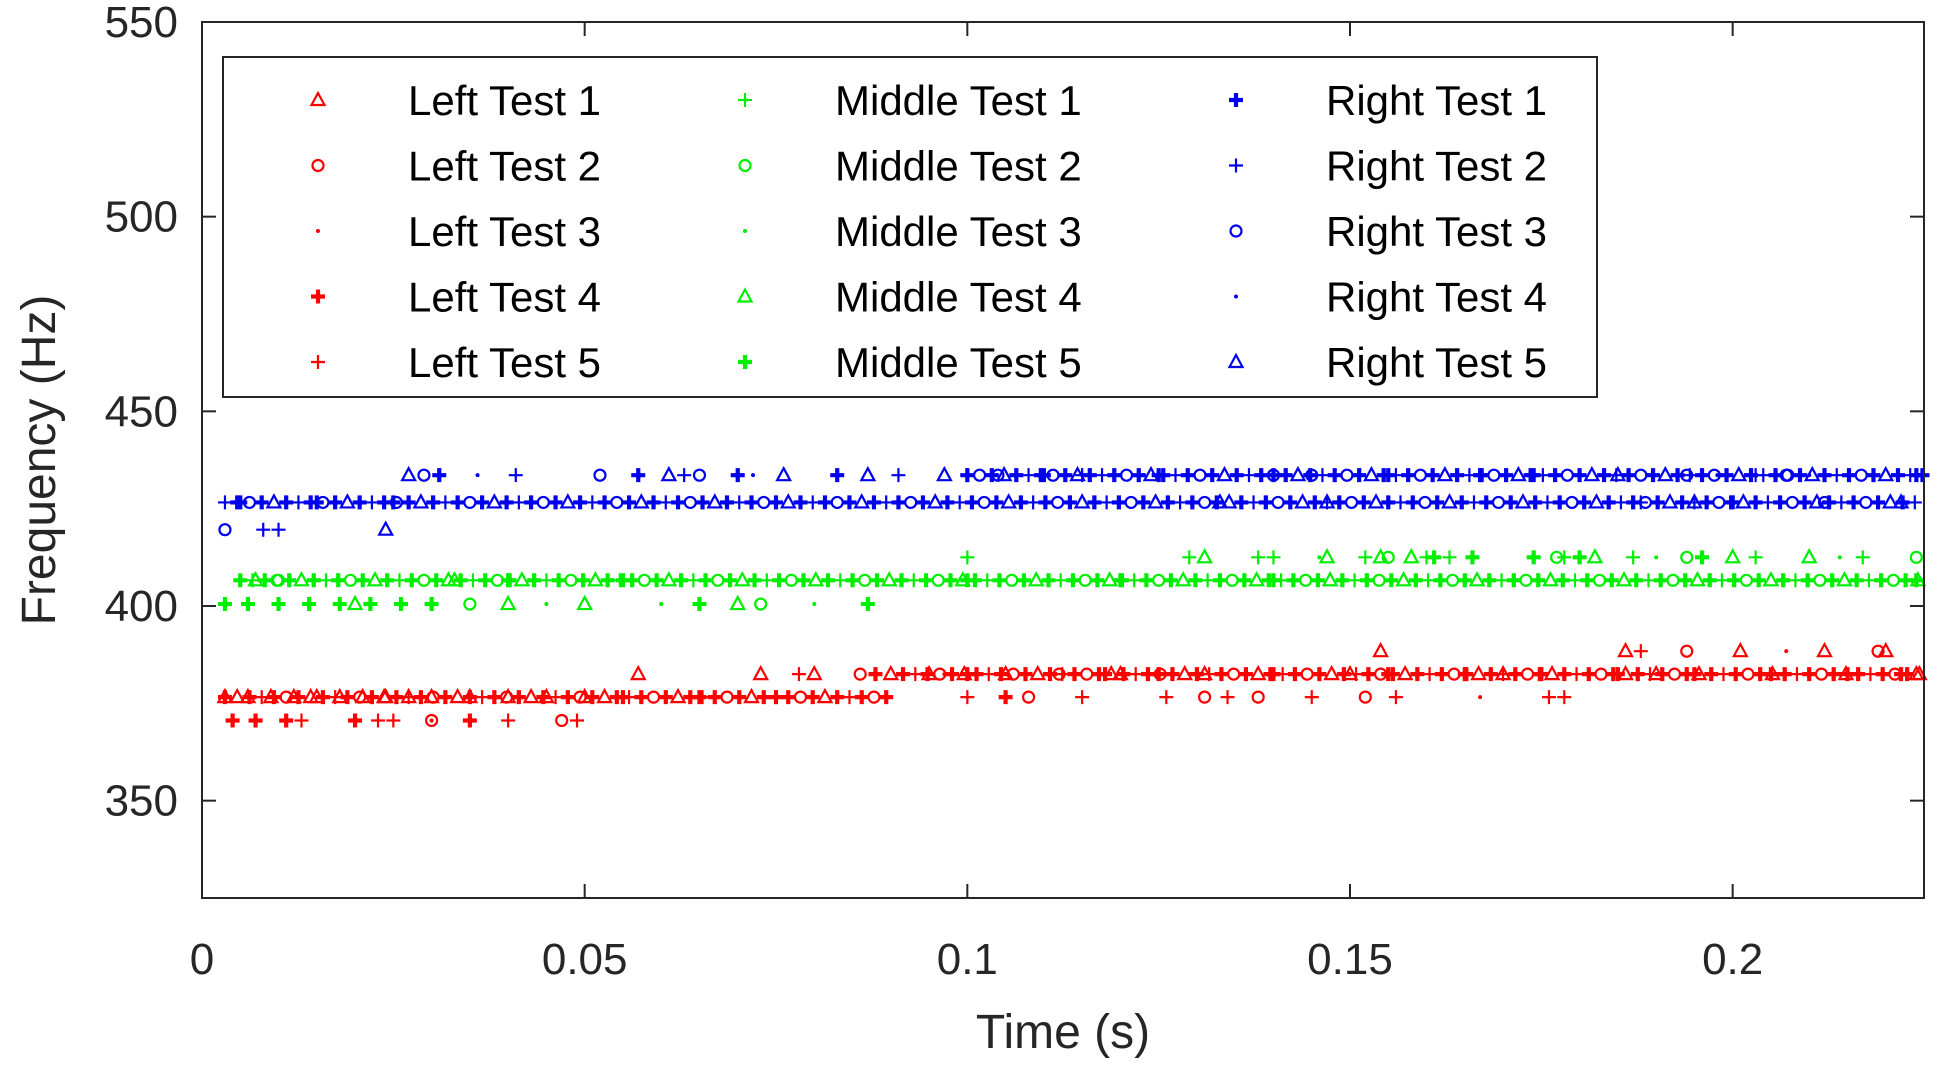 This screenshot has width=1937, height=1071. Describe the element at coordinates (958, 166) in the screenshot. I see `legend-label: Middle Test 2` at that location.